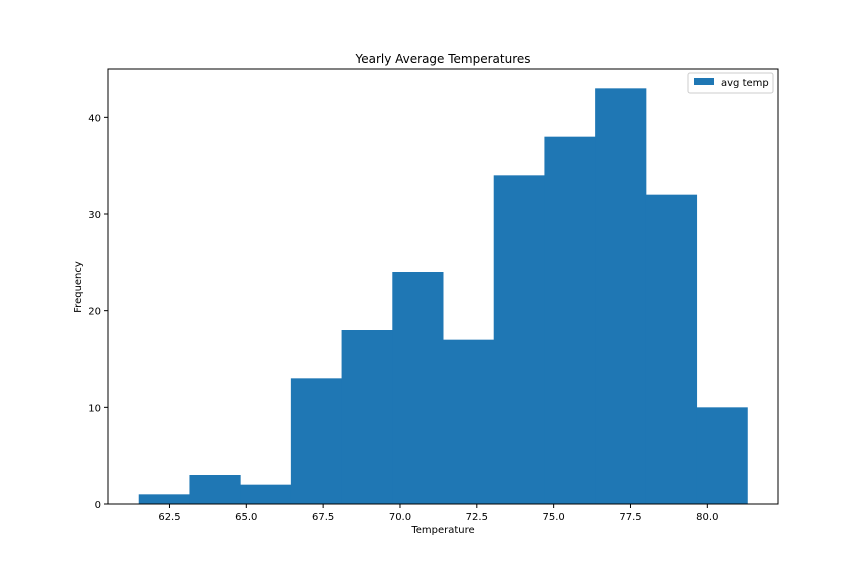 This screenshot has height=576, width=864. What do you see at coordinates (94, 408) in the screenshot?
I see `y-tick-label: 10` at bounding box center [94, 408].